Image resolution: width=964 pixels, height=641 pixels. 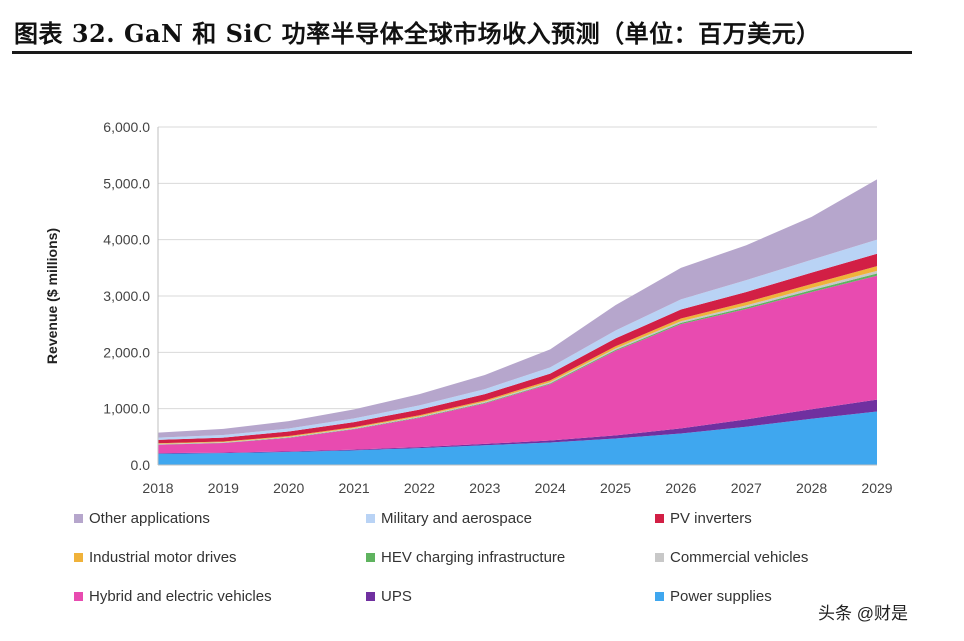 What do you see at coordinates (126, 296) in the screenshot?
I see `y-tick-label: 3,000.0` at bounding box center [126, 296].